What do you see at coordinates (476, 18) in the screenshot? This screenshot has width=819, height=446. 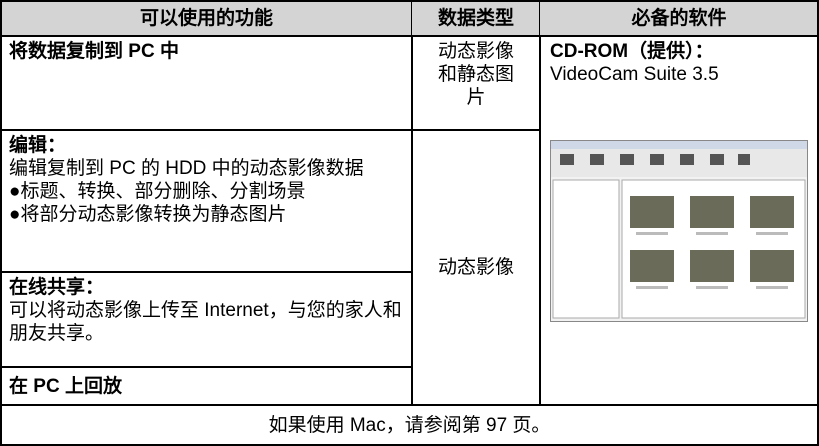 I see `header-cell: 数据类型` at bounding box center [476, 18].